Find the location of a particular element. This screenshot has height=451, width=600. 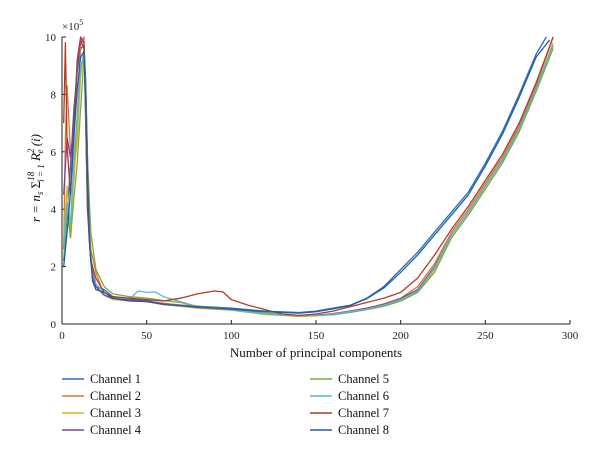

y-axis-label: r = ns Σ18i = 1 R2e (i) is located at coordinates (36, 178).